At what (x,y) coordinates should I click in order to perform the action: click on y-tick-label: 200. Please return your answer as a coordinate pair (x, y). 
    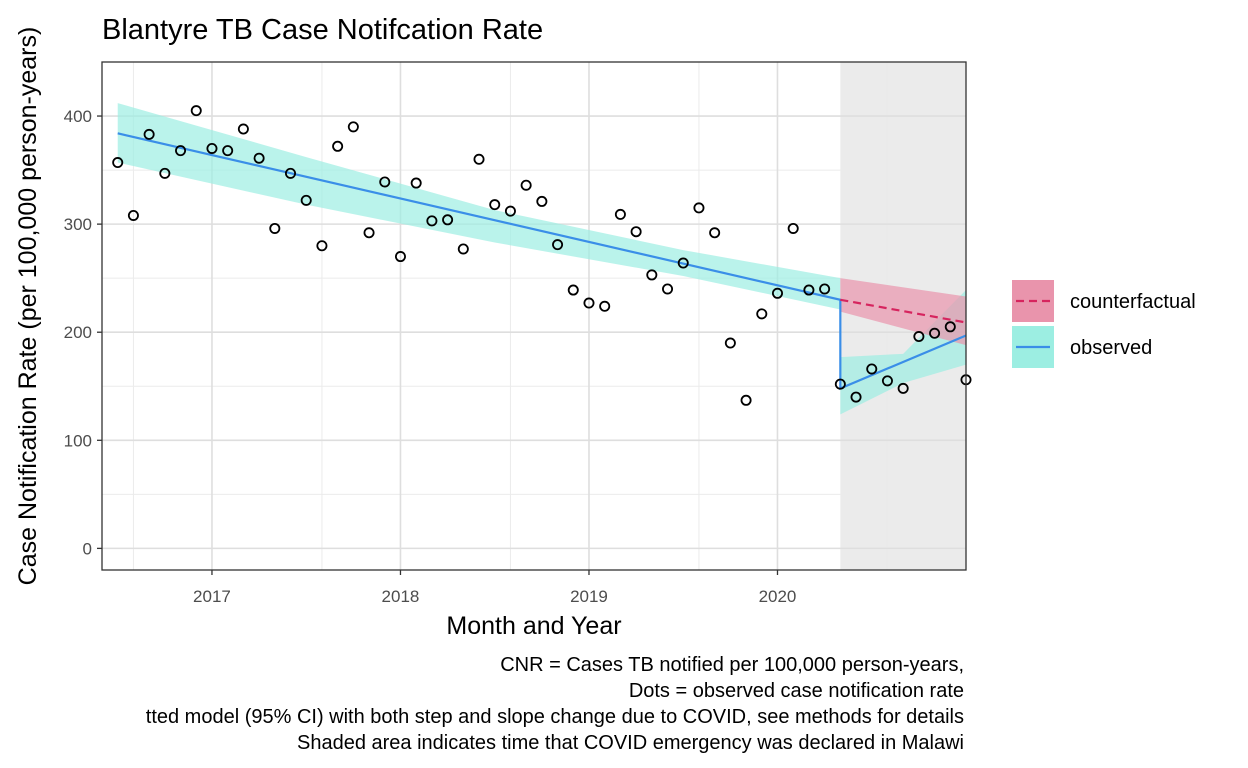
    Looking at the image, I should click on (78, 332).